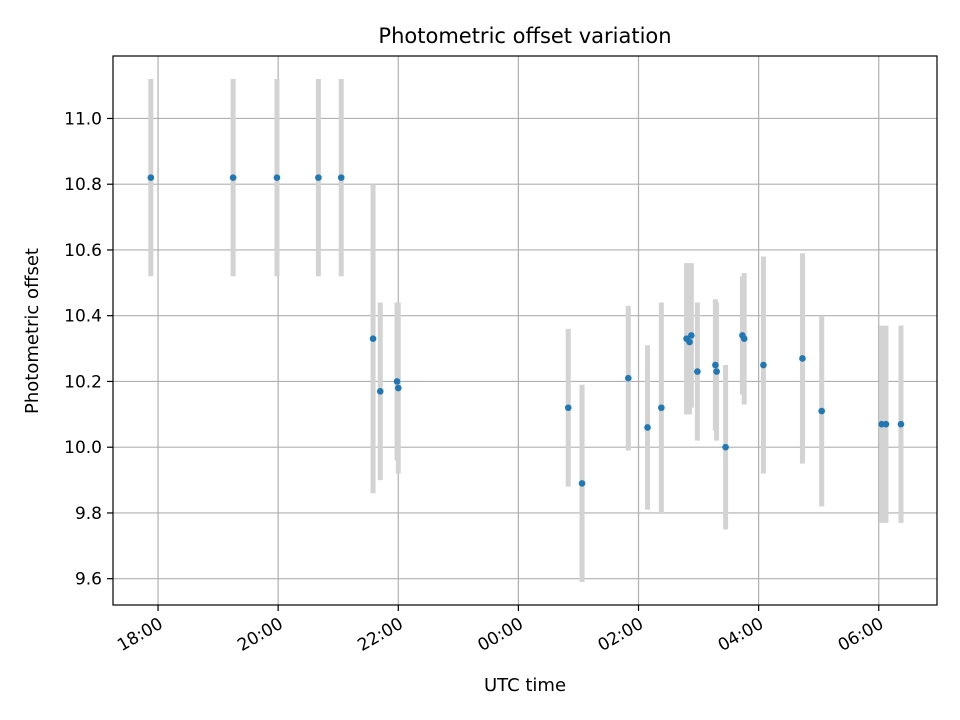 This screenshot has height=720, width=960. What do you see at coordinates (88, 580) in the screenshot?
I see `y-tick-label: 9.6` at bounding box center [88, 580].